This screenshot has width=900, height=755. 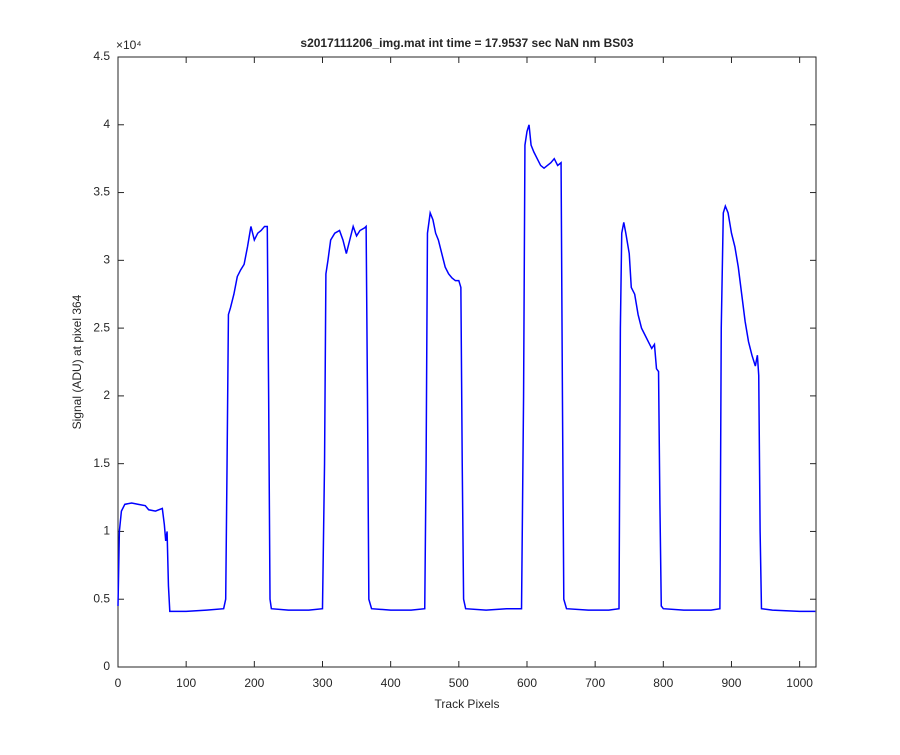 I want to click on x-tick-label: 700, so click(x=595, y=683).